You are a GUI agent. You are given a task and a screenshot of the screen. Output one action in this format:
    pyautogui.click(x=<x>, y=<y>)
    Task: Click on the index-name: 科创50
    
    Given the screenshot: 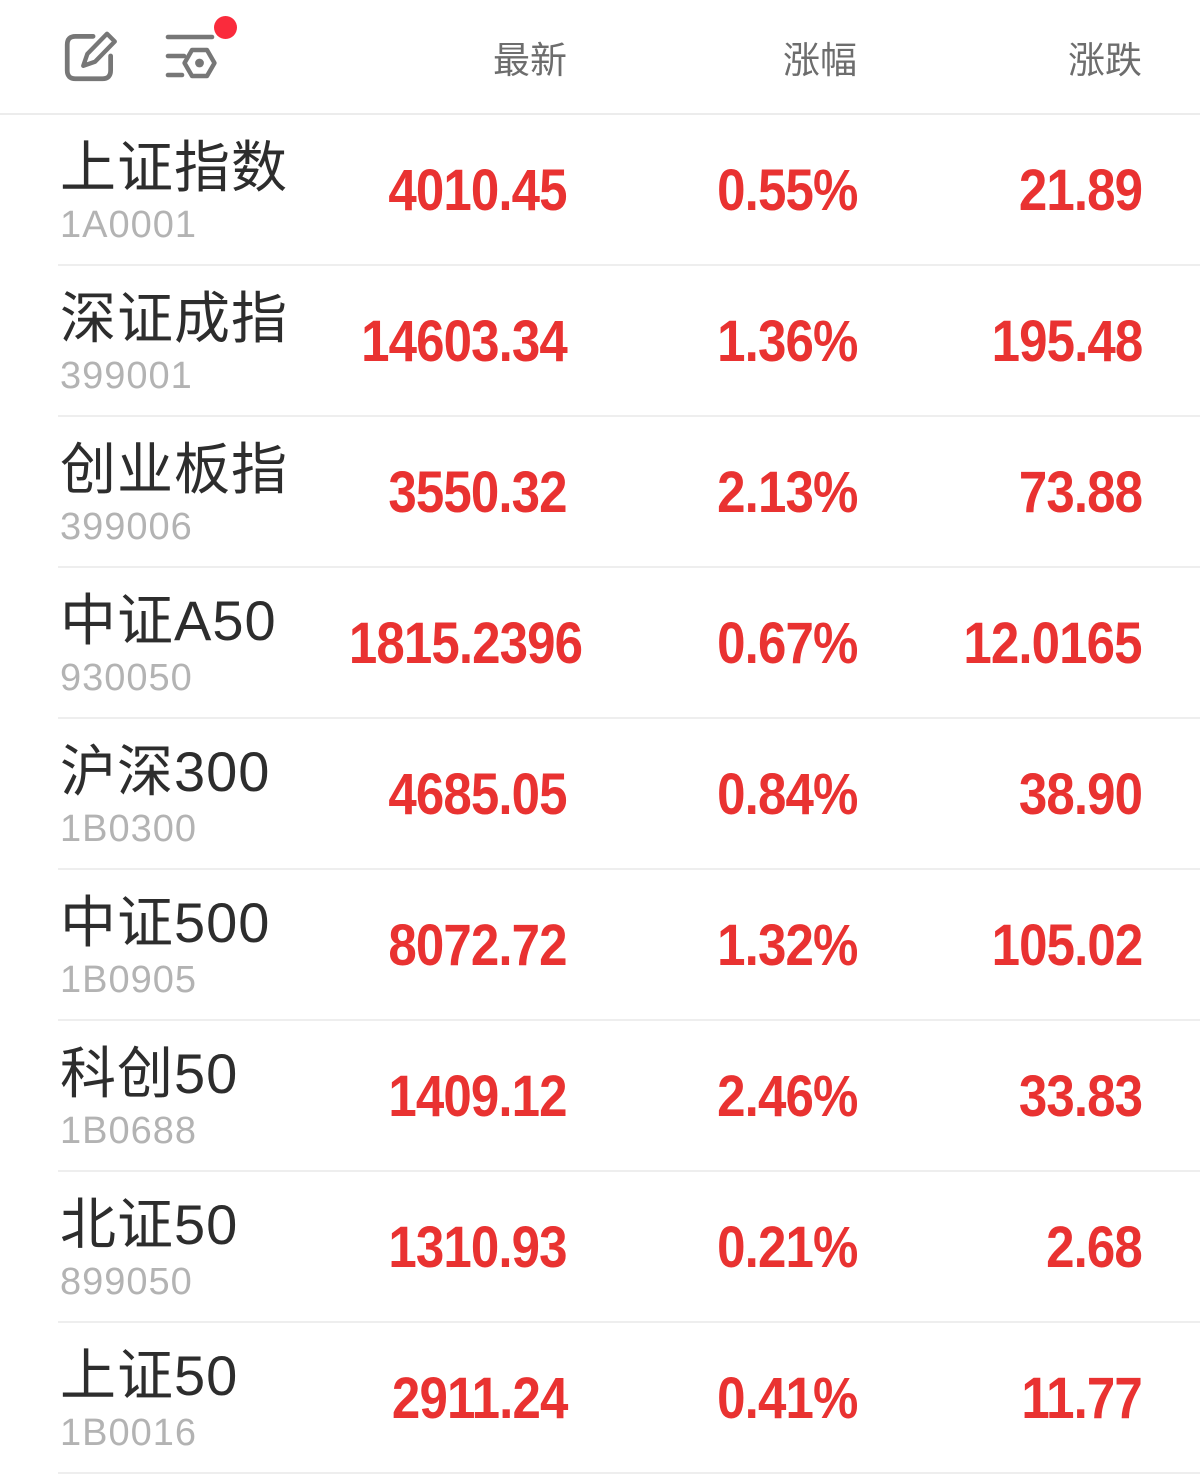 What is the action you would take?
    pyautogui.click(x=149, y=1073)
    